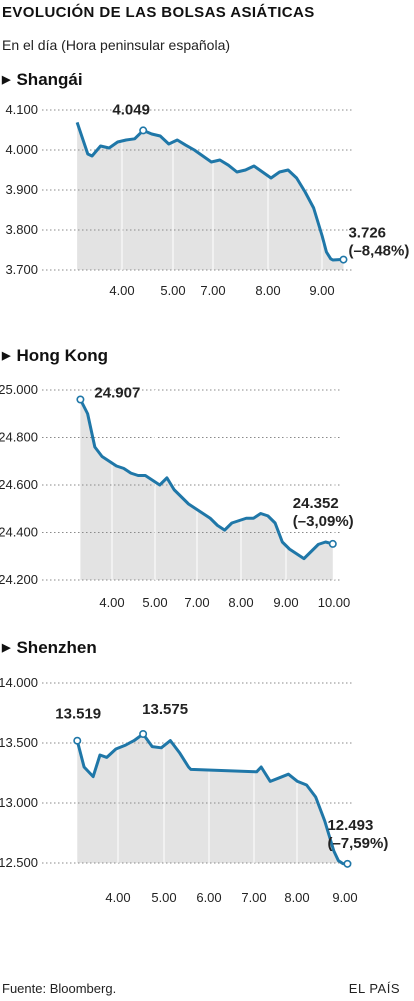 The width and height of the screenshot is (414, 1001). What do you see at coordinates (143, 734) in the screenshot?
I see `marker-open-b` at bounding box center [143, 734].